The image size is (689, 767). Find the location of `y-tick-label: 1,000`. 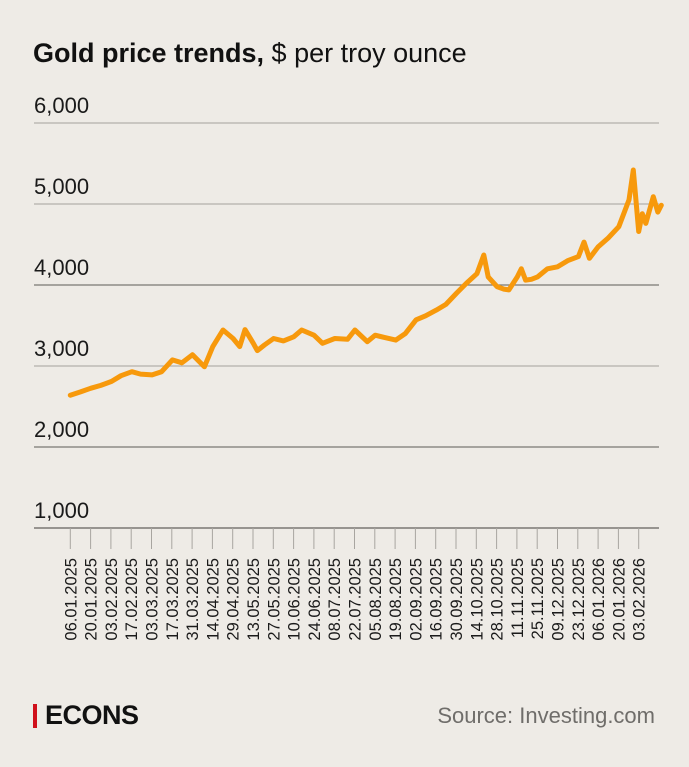

y-tick-label: 1,000 is located at coordinates (61, 510).